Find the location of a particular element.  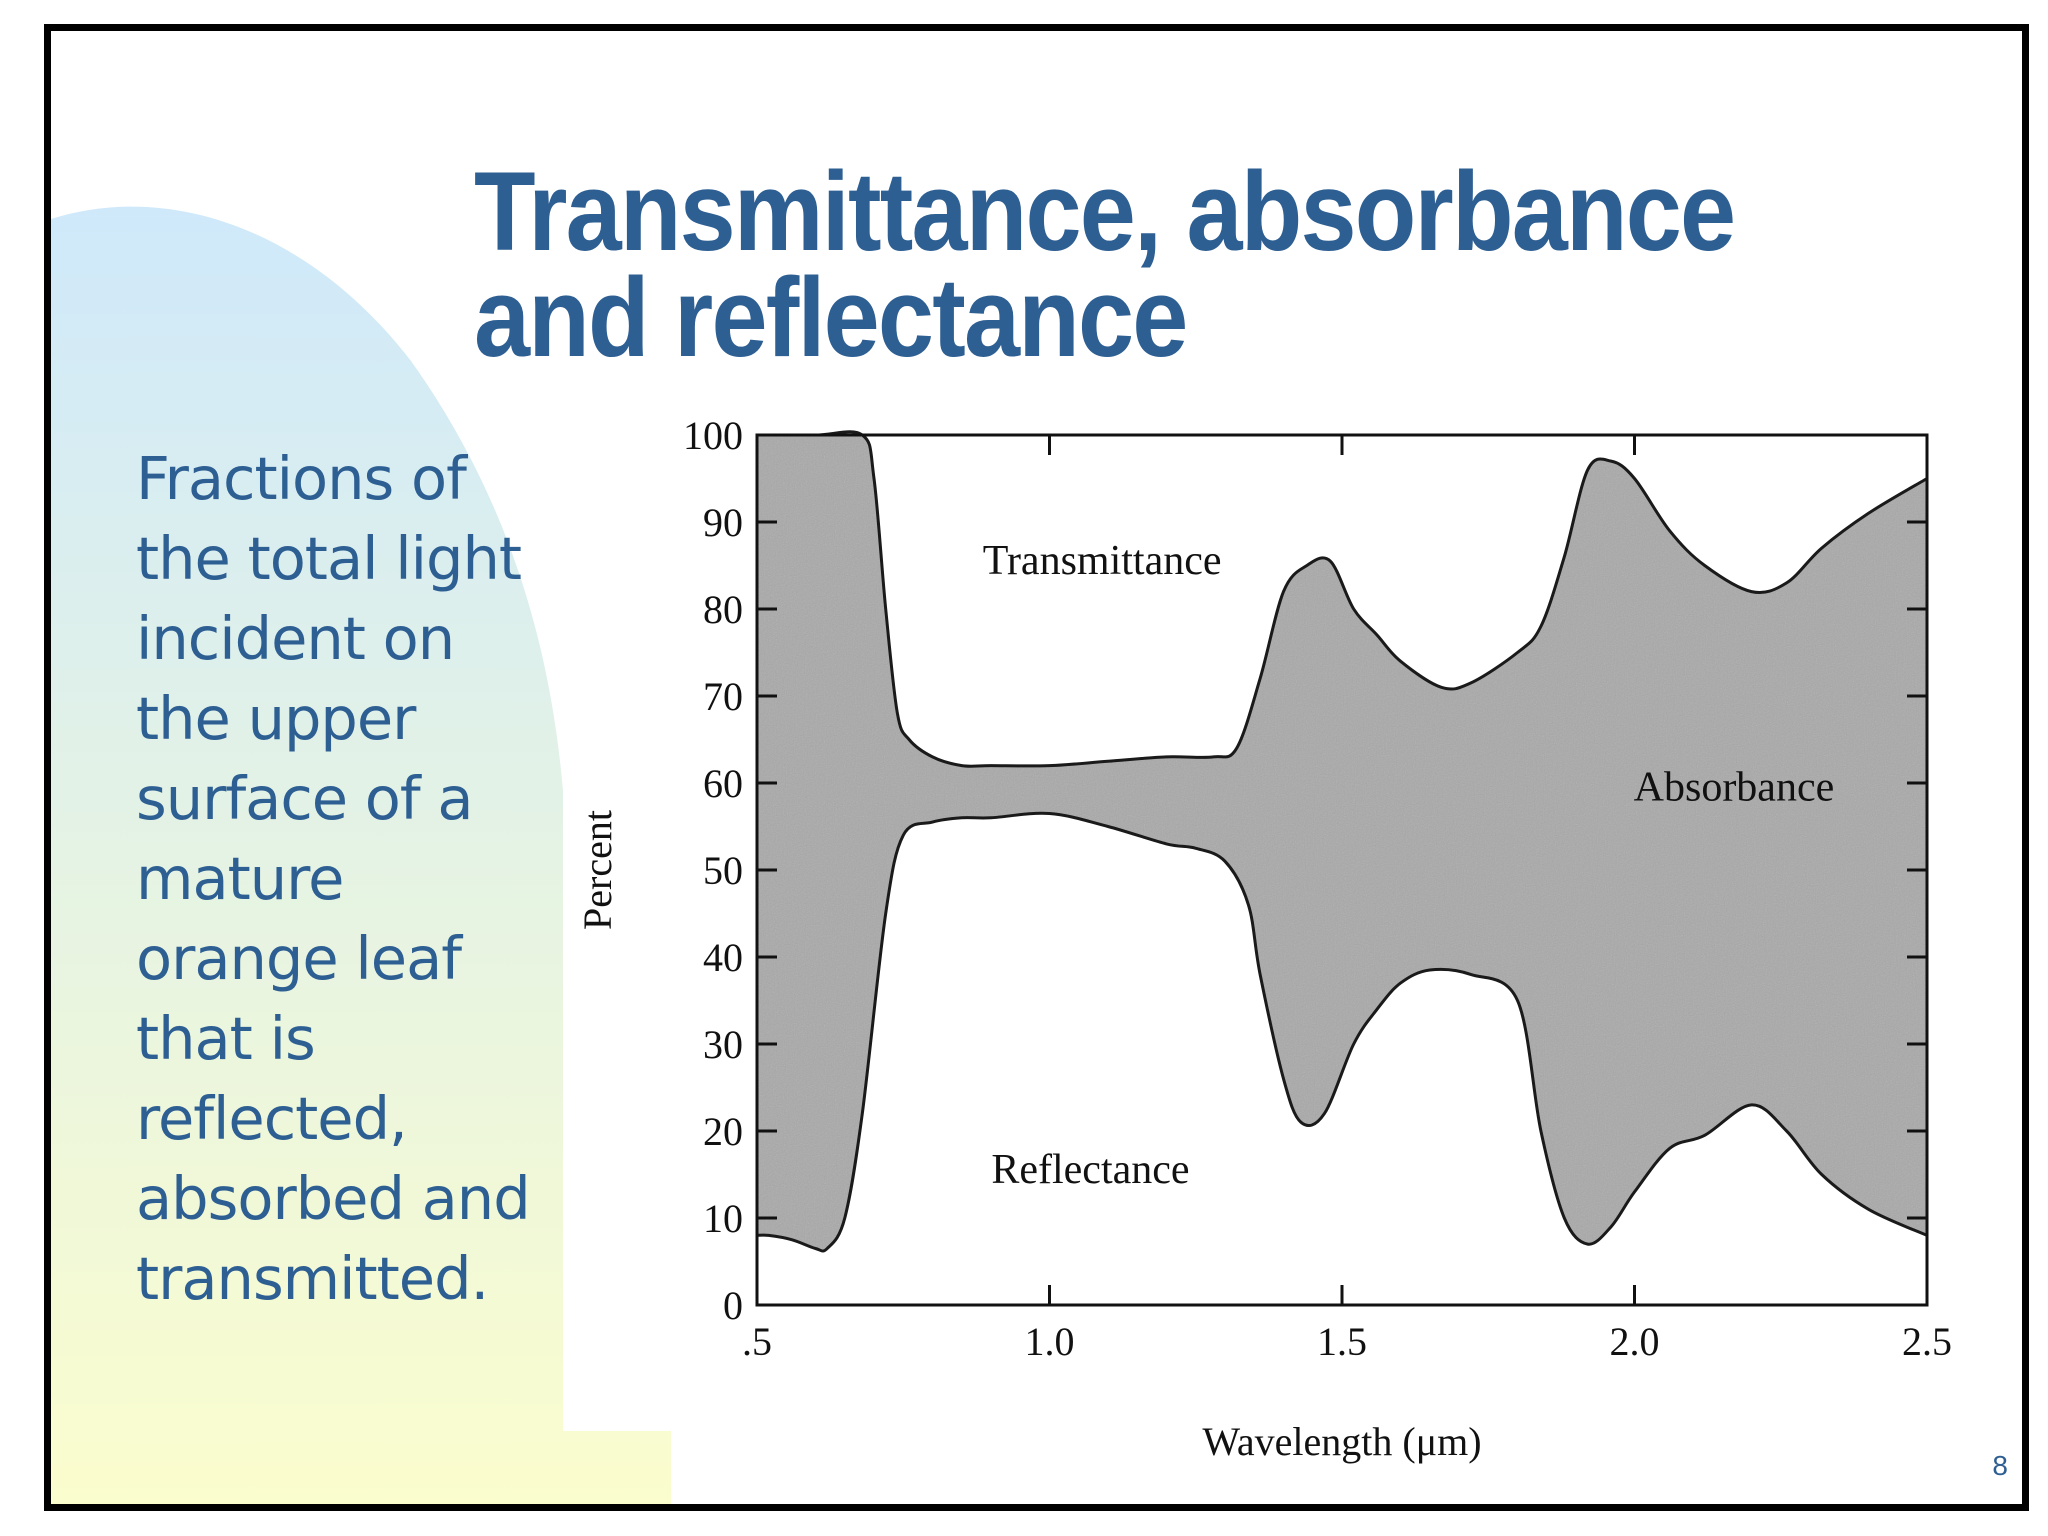

x-tick-label: 1.5 is located at coordinates (1342, 1341).